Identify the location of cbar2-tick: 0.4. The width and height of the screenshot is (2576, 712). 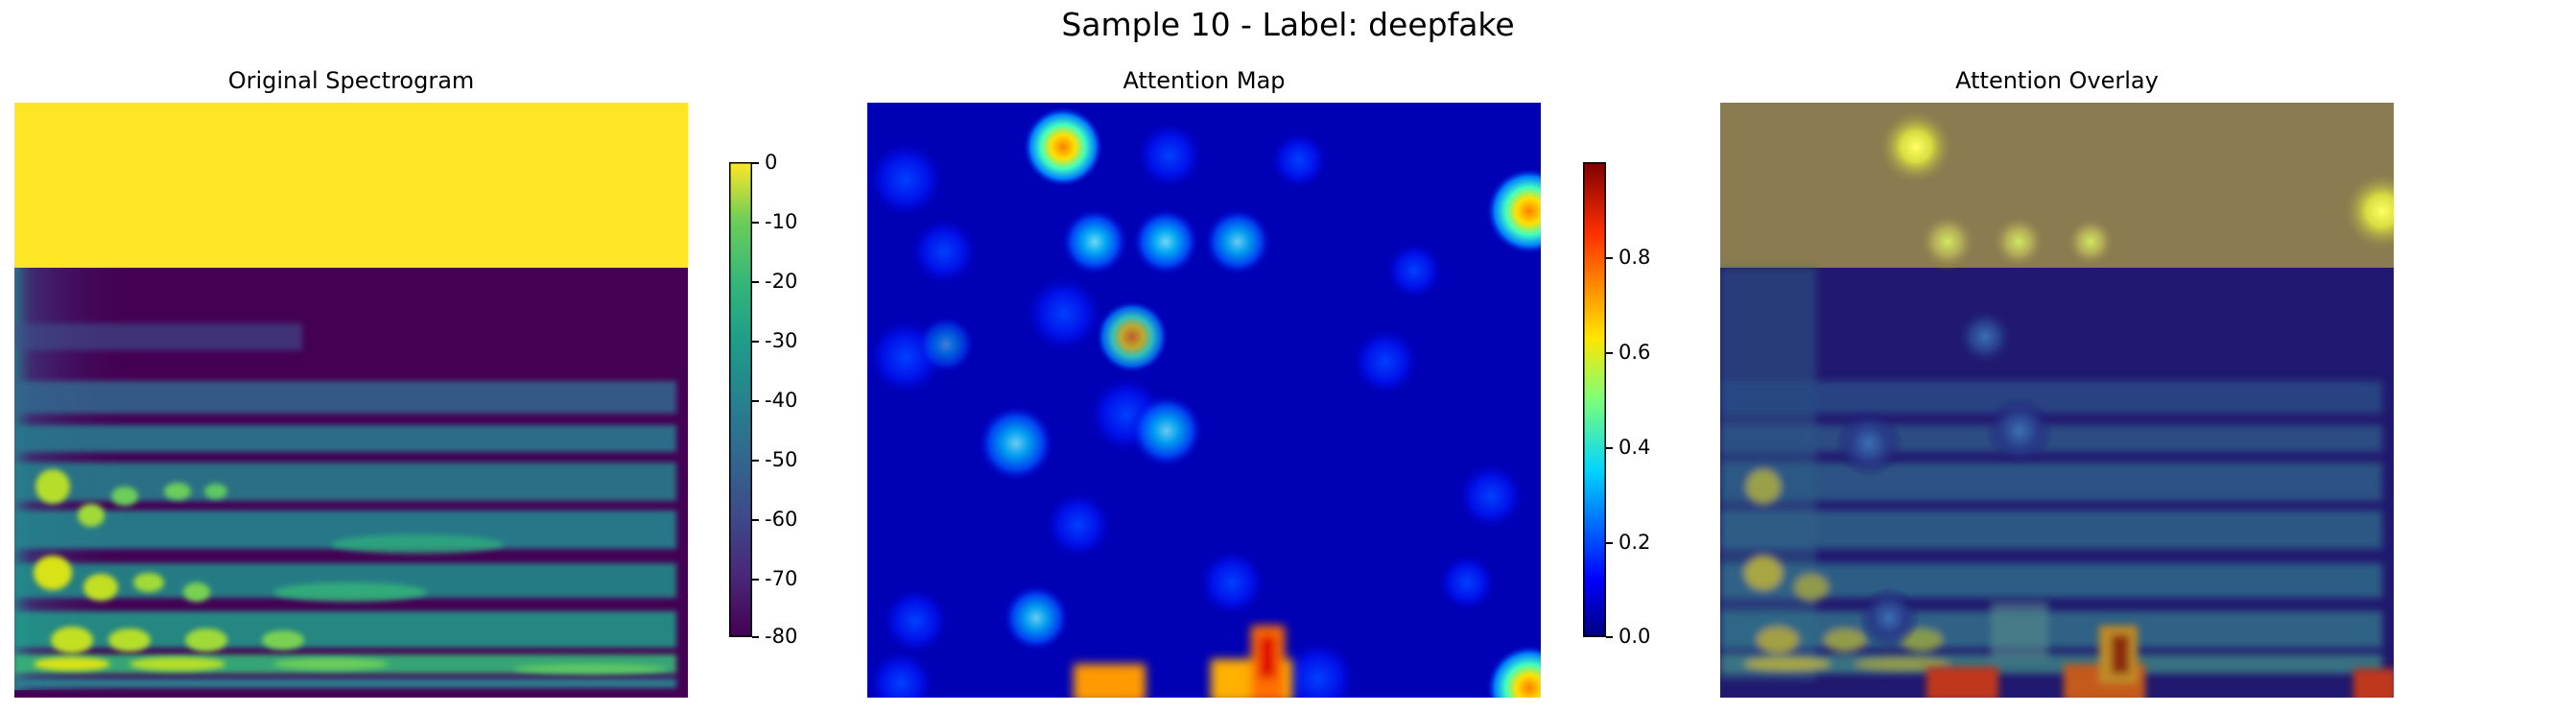
(1635, 447).